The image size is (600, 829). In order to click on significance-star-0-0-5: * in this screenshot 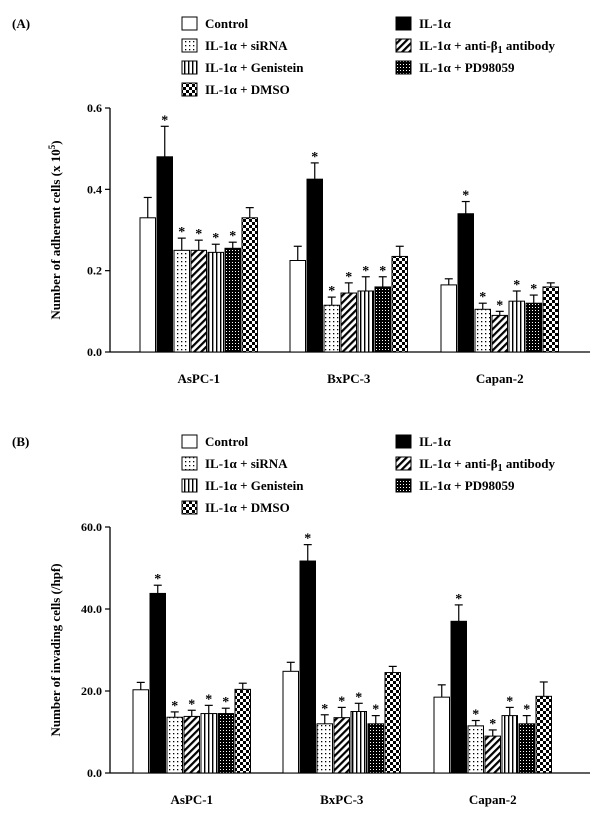, I will do `click(232, 236)`.